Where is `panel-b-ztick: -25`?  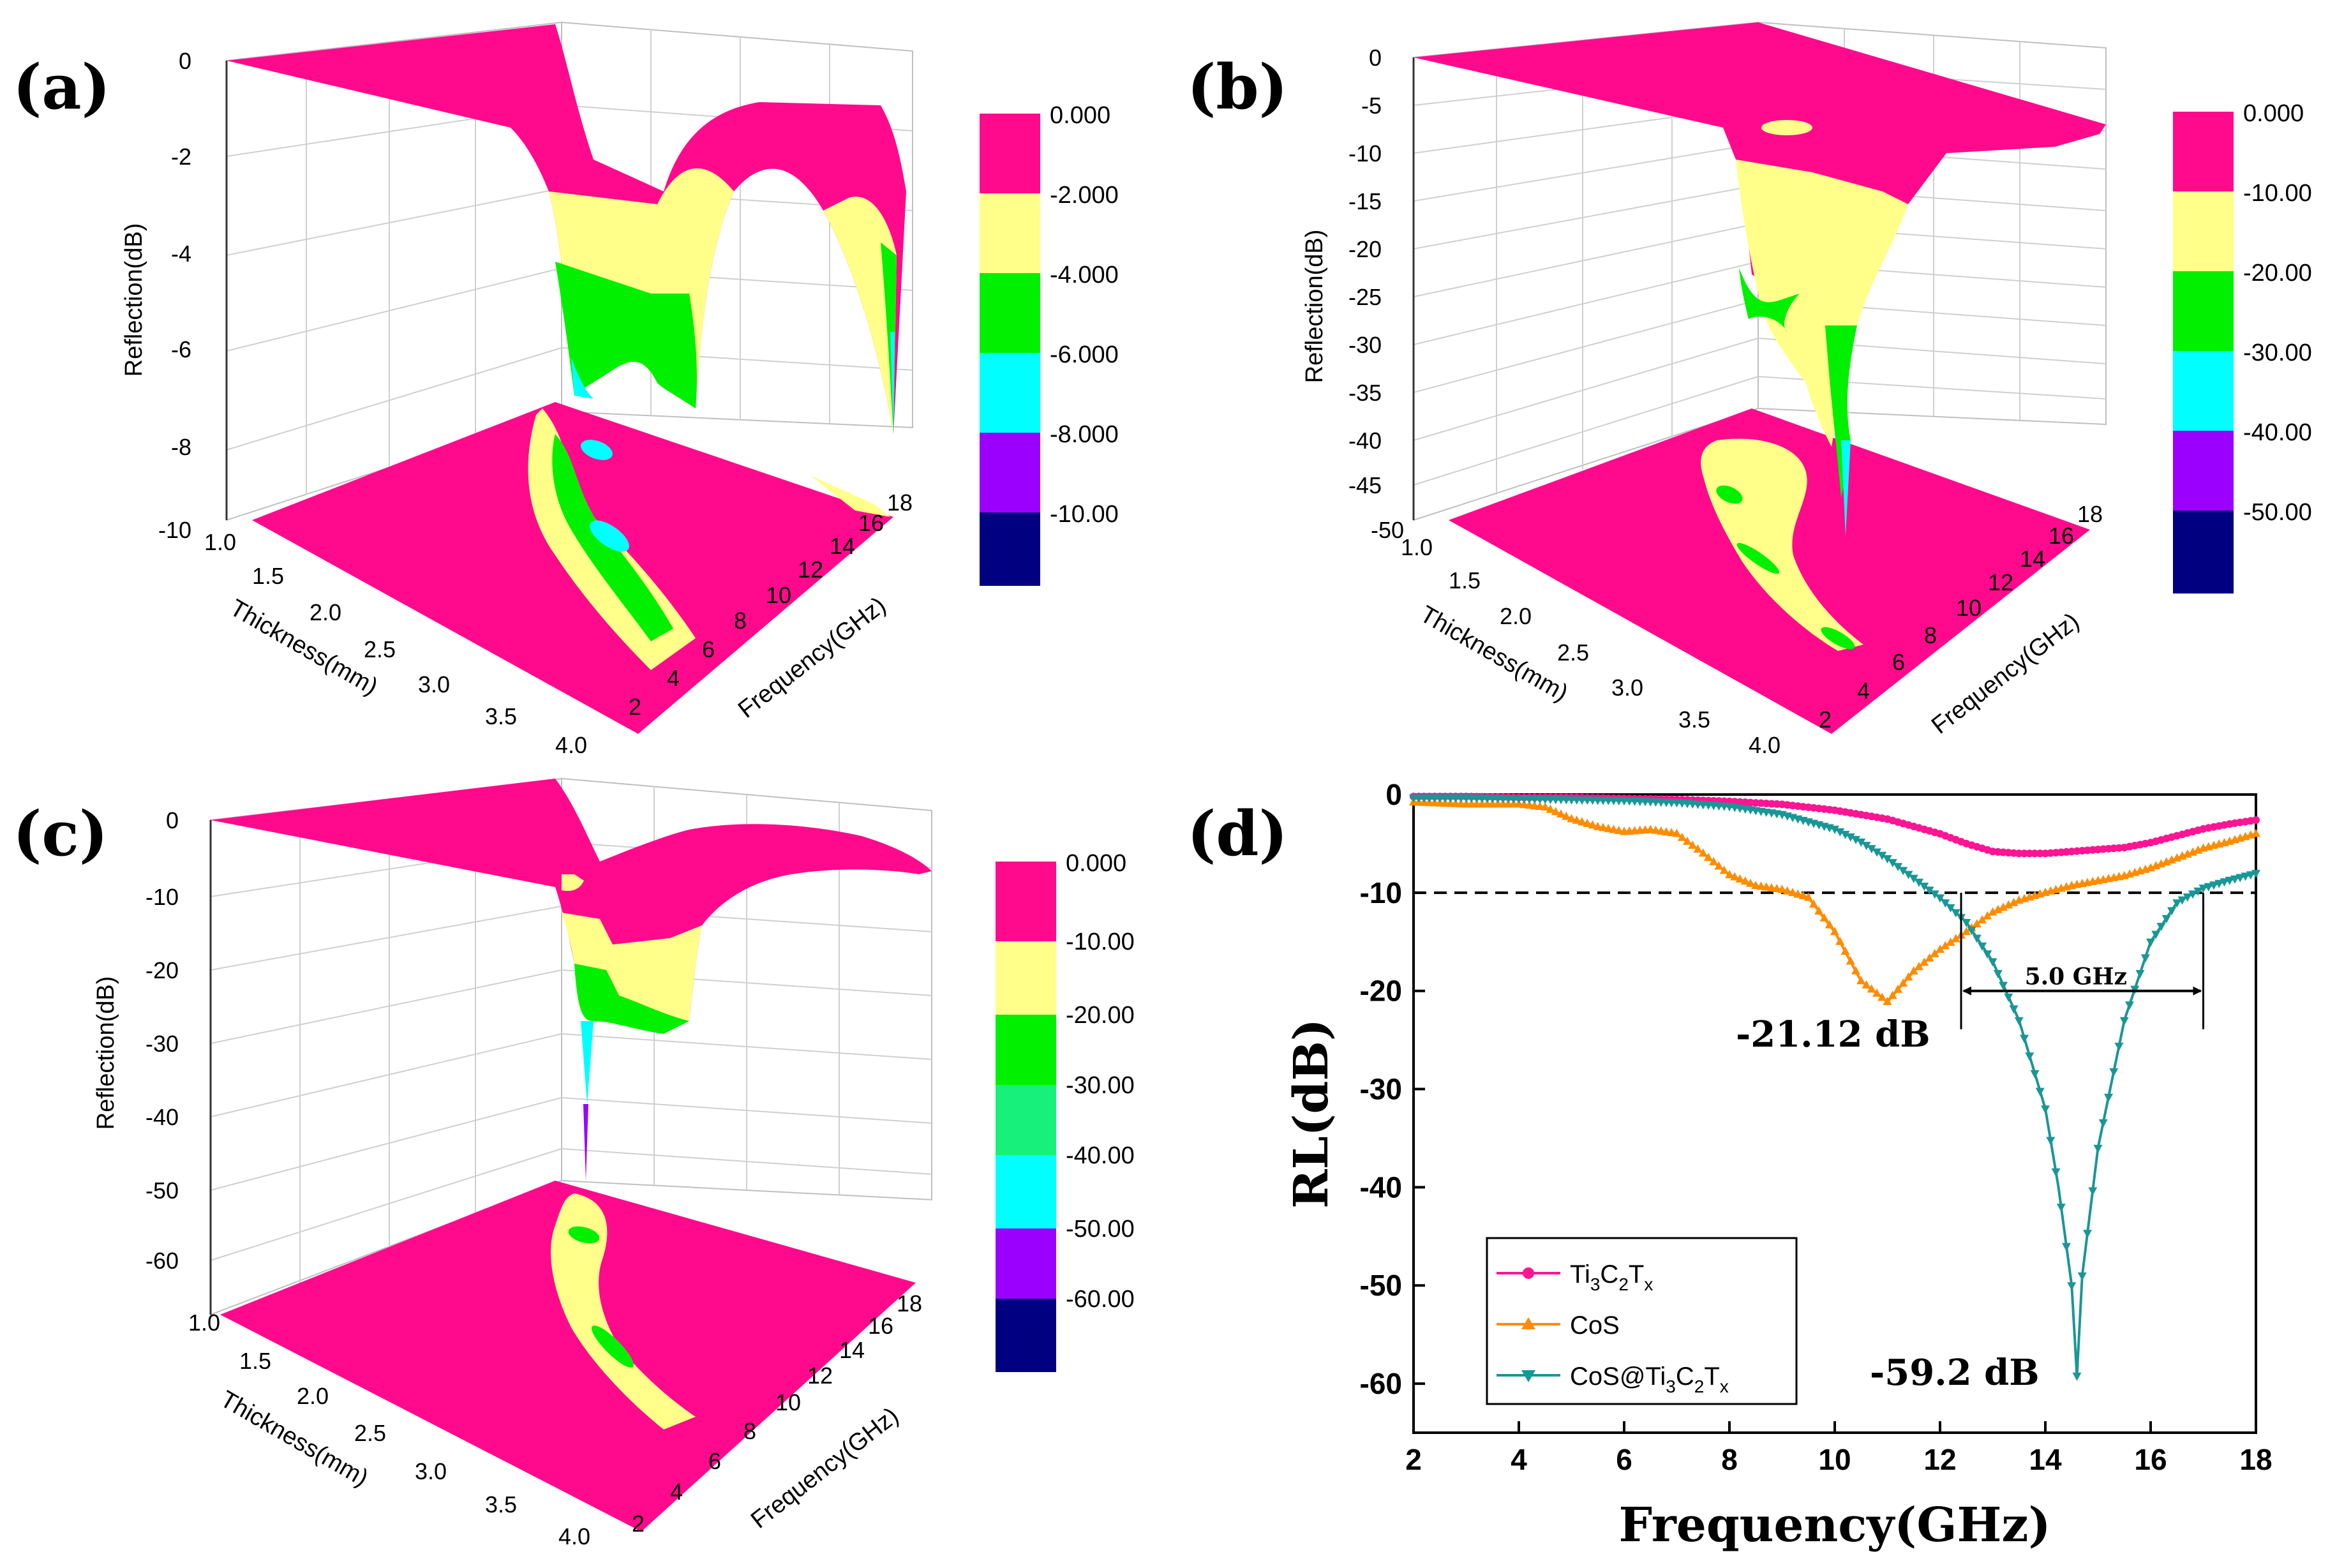 panel-b-ztick: -25 is located at coordinates (1365, 297).